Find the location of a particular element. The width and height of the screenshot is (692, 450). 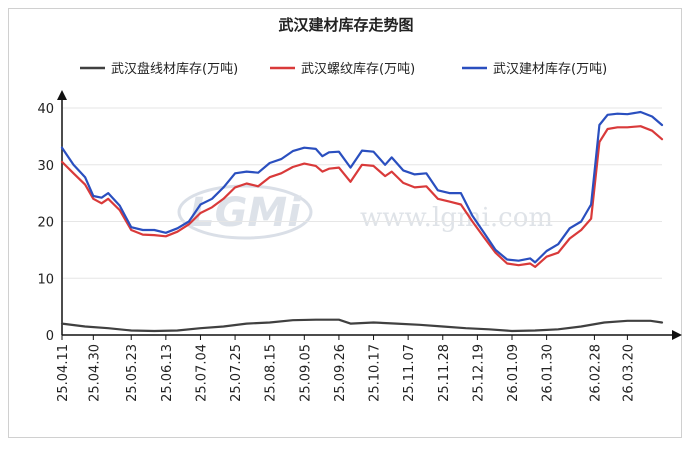

x-tick-label: 25.10.17 is located at coordinates (375, 373).